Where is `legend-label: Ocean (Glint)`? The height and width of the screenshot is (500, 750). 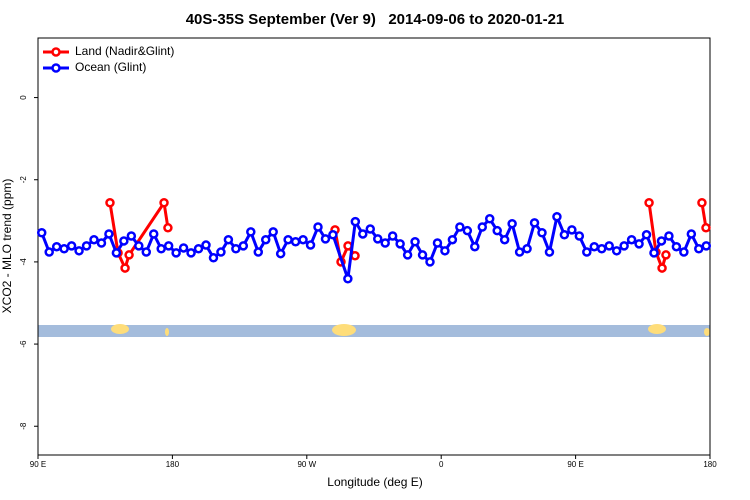 legend-label: Ocean (Glint) is located at coordinates (110, 67).